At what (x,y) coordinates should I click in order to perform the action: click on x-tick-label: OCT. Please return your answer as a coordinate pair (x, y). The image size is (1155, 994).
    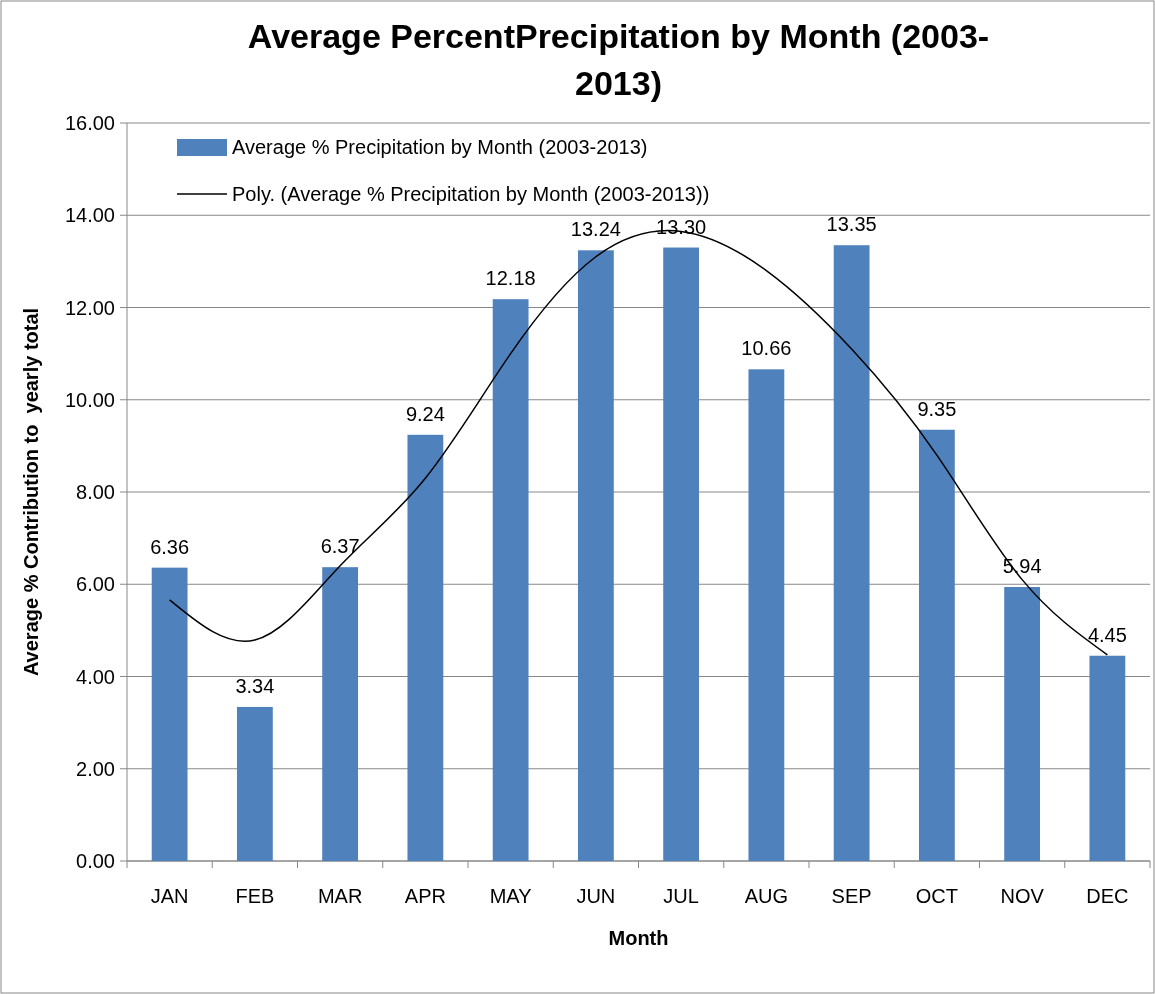
    Looking at the image, I should click on (936, 896).